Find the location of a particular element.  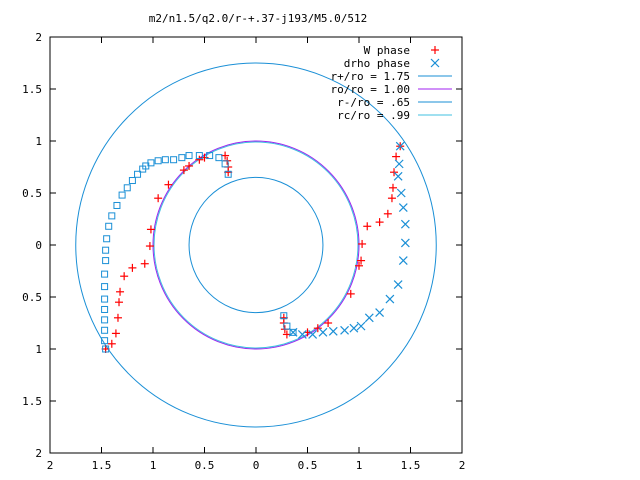

y-tick-label: 0 is located at coordinates (38, 245).